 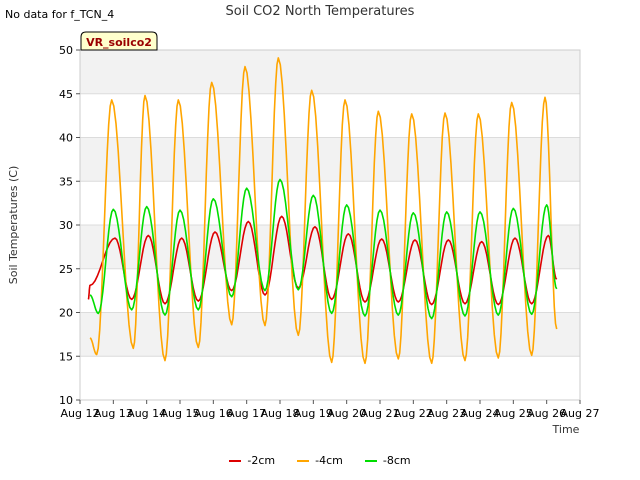 I want to click on x-tick-label: Aug 14, so click(x=146, y=413).